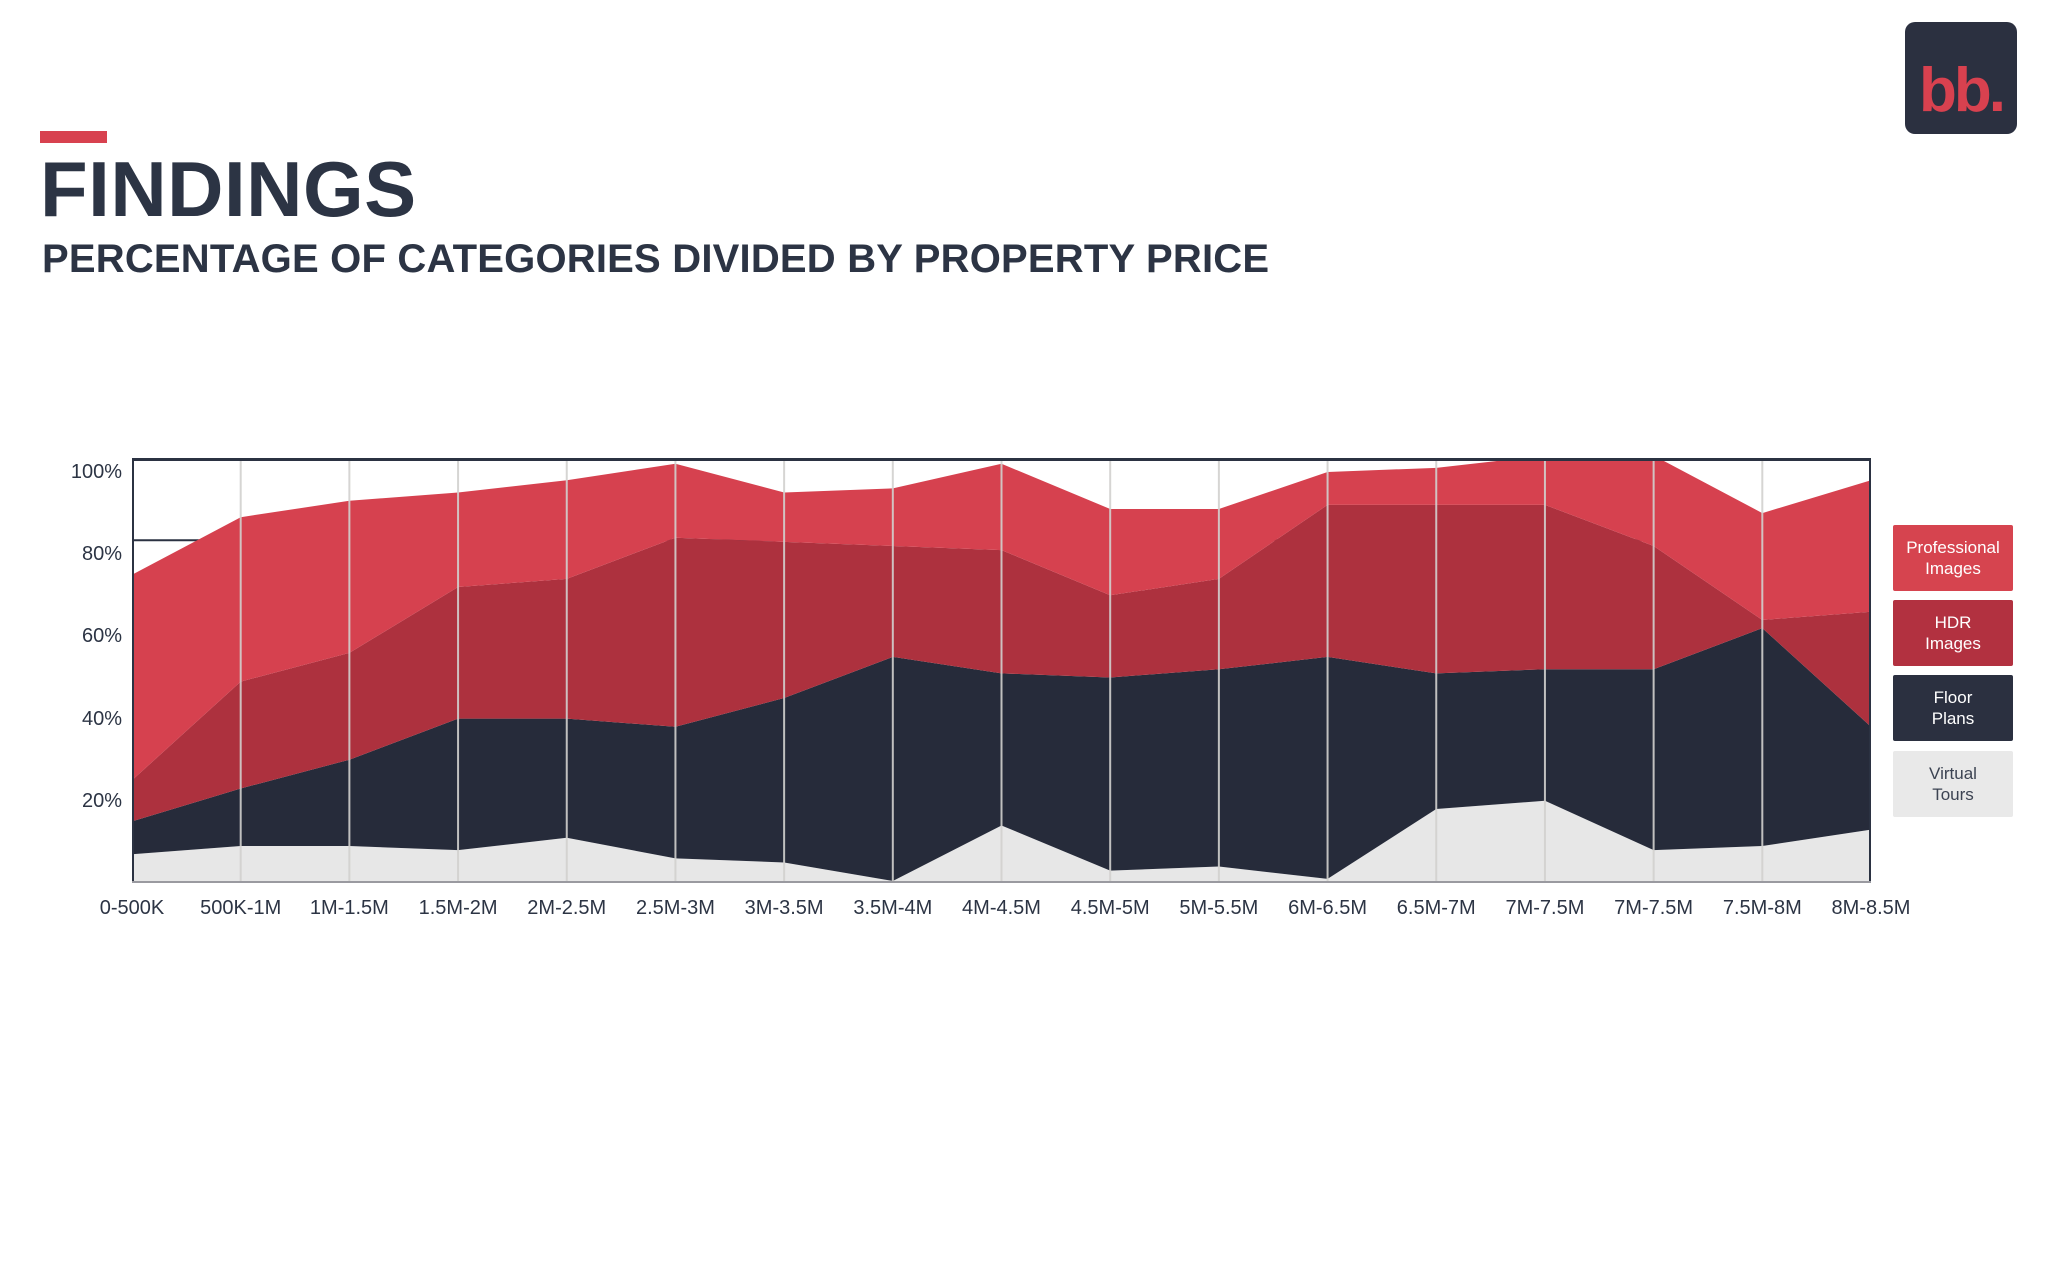 The image size is (2048, 1273). Describe the element at coordinates (893, 908) in the screenshot. I see `x-axis-label: 3.5M-4M` at that location.